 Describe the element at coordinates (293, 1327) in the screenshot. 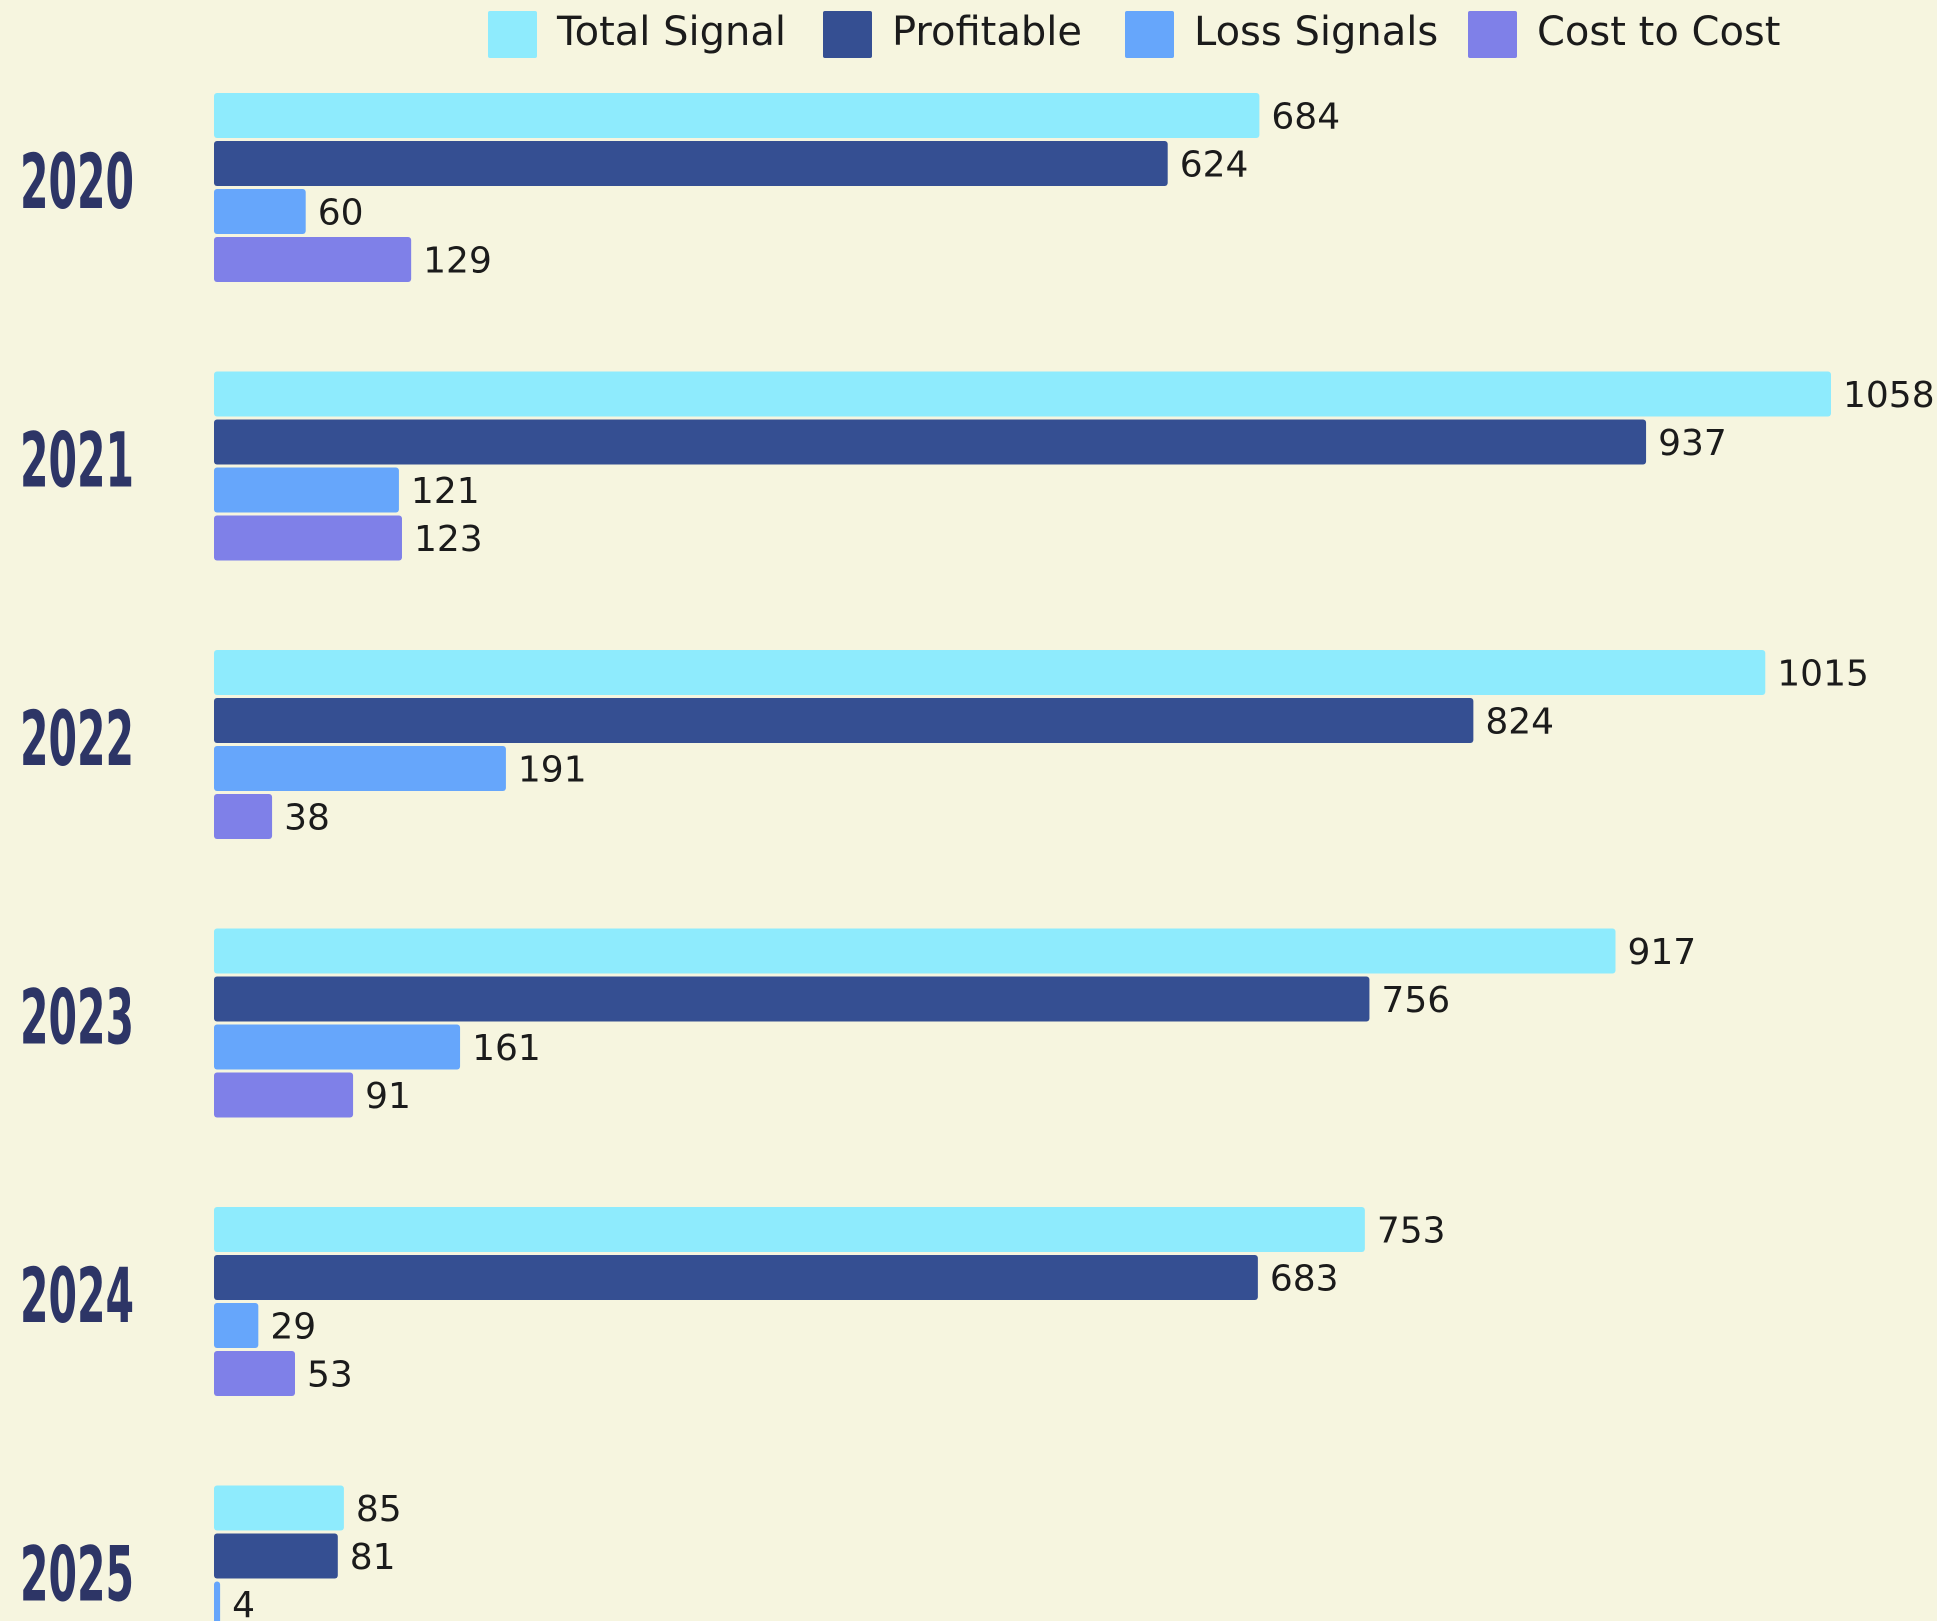

I see `data-label: 29` at that location.